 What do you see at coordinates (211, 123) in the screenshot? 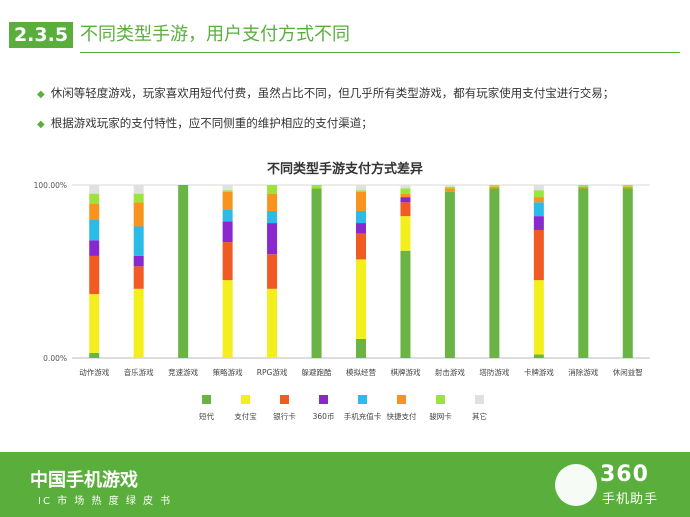
I see `bullet-text: 根据游戏玩家的支付特性，应不同侧重的维护相应的支付渠道；` at bounding box center [211, 123].